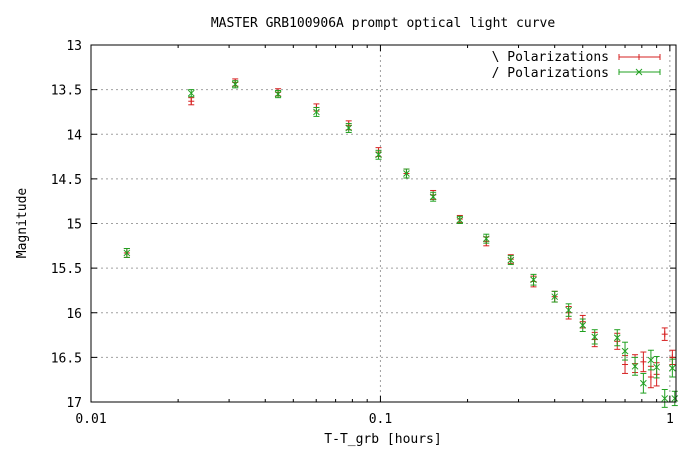 This screenshot has height=450, width=700. I want to click on legend-symbol-backslash-polarizations, so click(639, 57).